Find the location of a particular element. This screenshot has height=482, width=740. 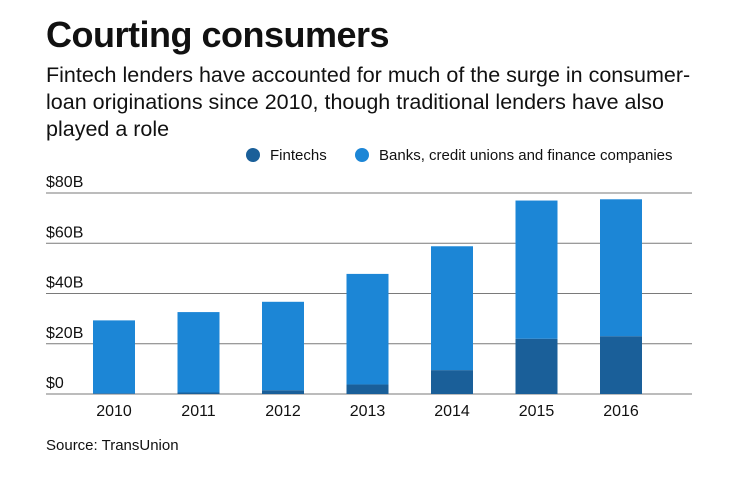

x-axis-tick-labels: 2010 2011 2012 2013 2014 2015 2016 is located at coordinates (367, 411).